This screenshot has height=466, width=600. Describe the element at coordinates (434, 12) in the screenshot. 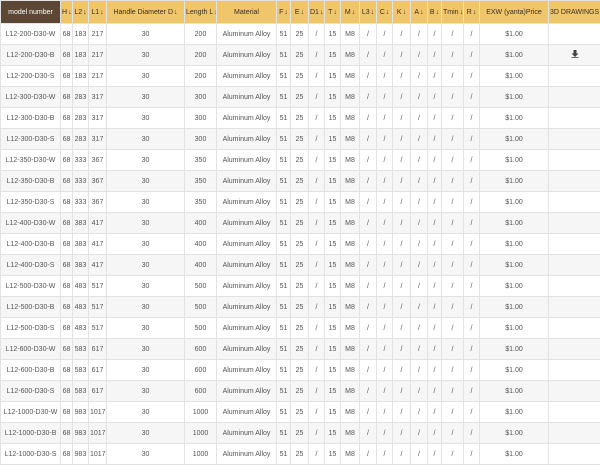

I see `header-cell: B` at that location.